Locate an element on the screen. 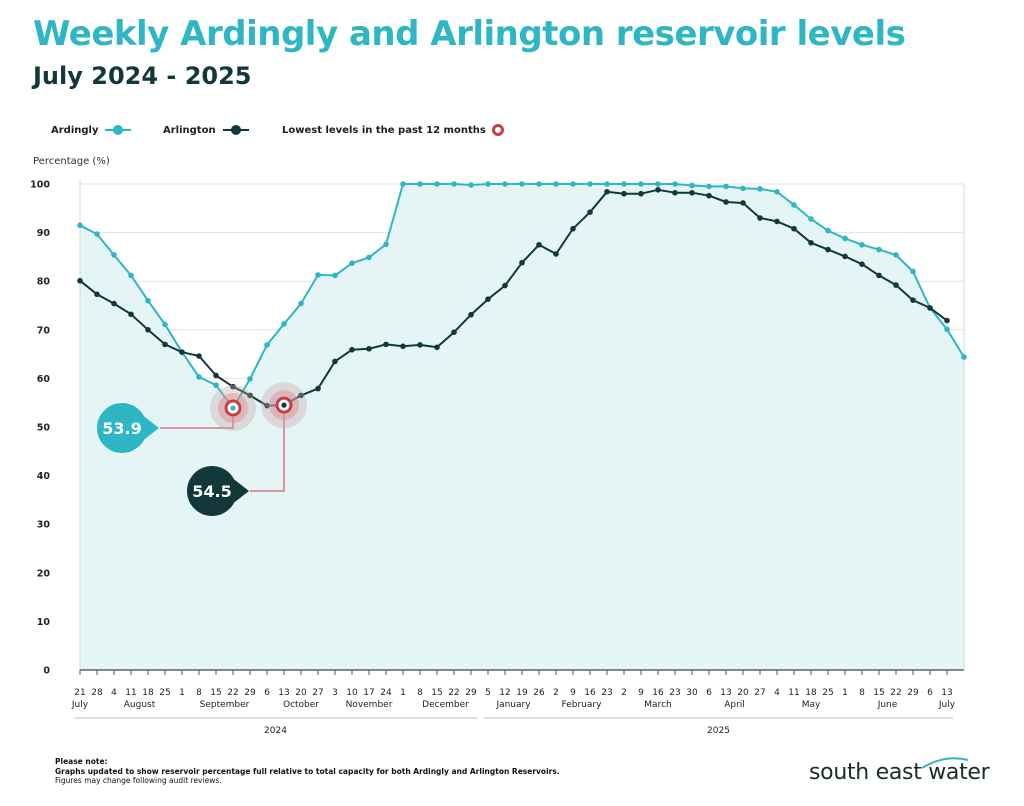  month-label: June is located at coordinates (887, 705).